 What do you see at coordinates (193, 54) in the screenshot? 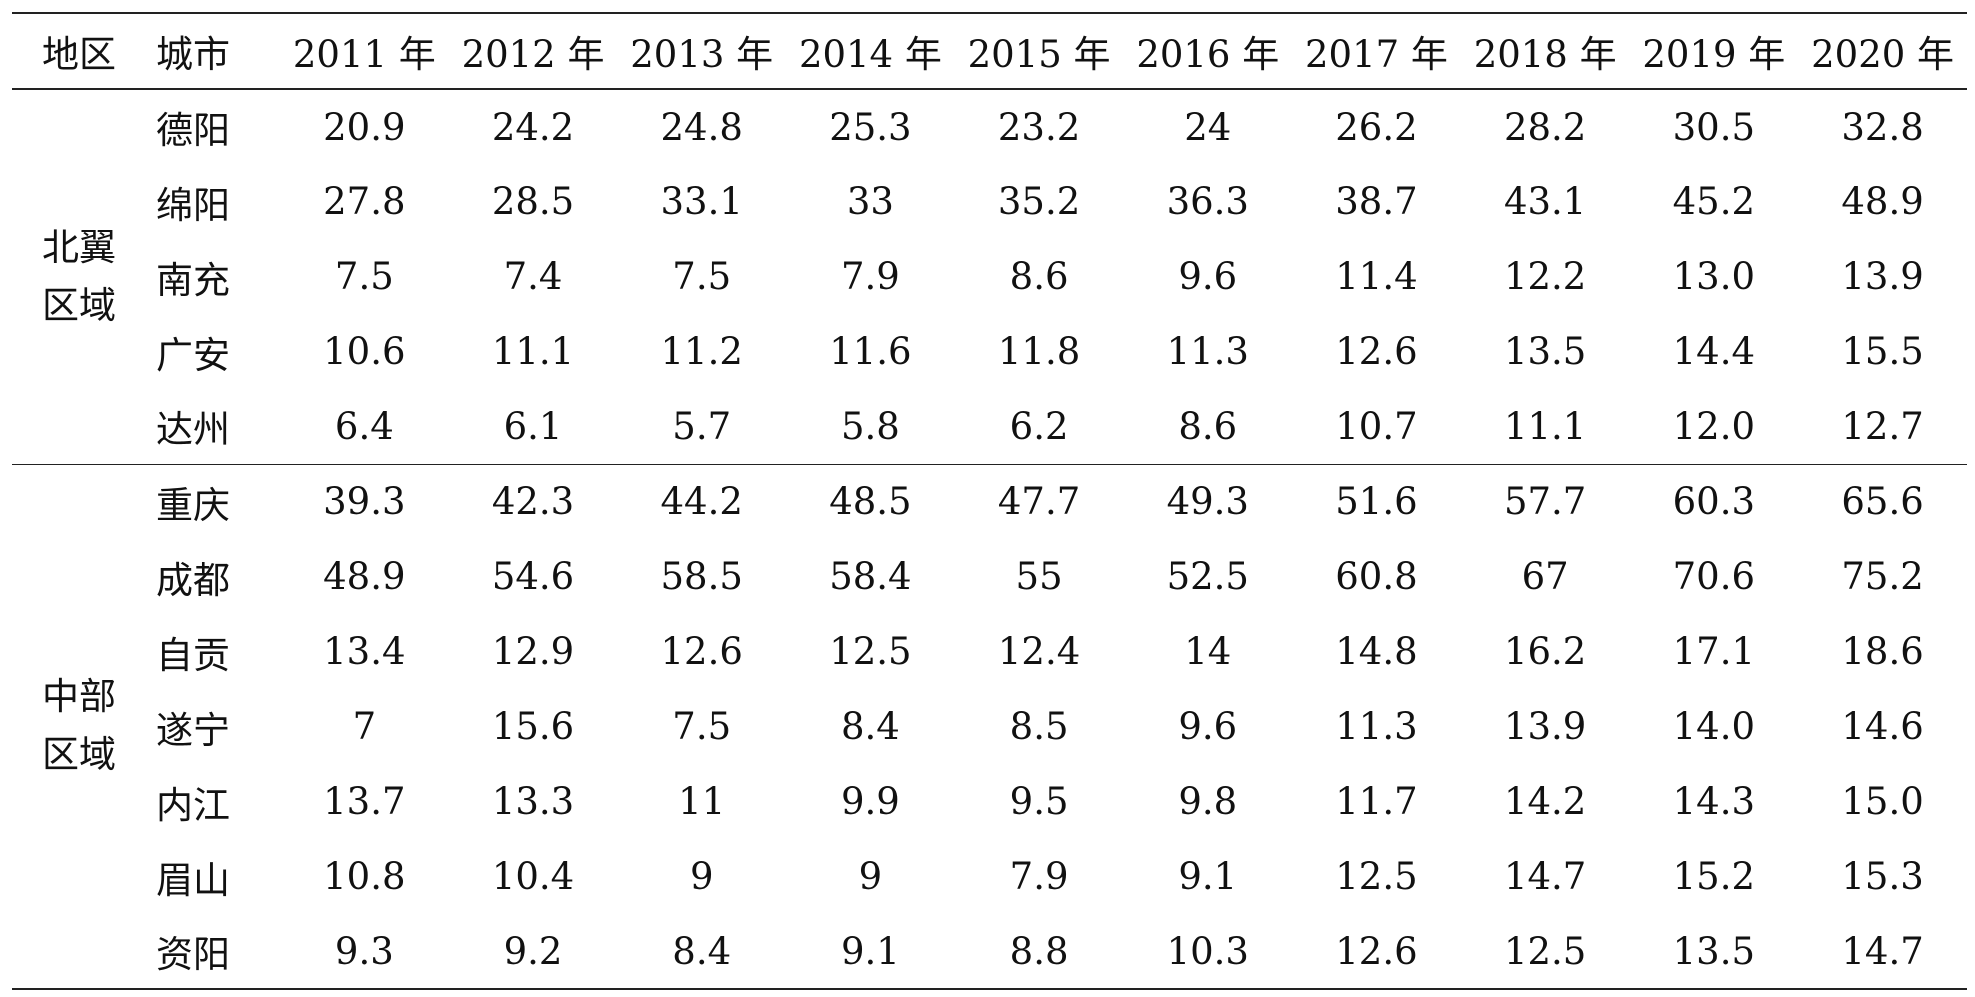
I see `header-city: 城市` at bounding box center [193, 54].